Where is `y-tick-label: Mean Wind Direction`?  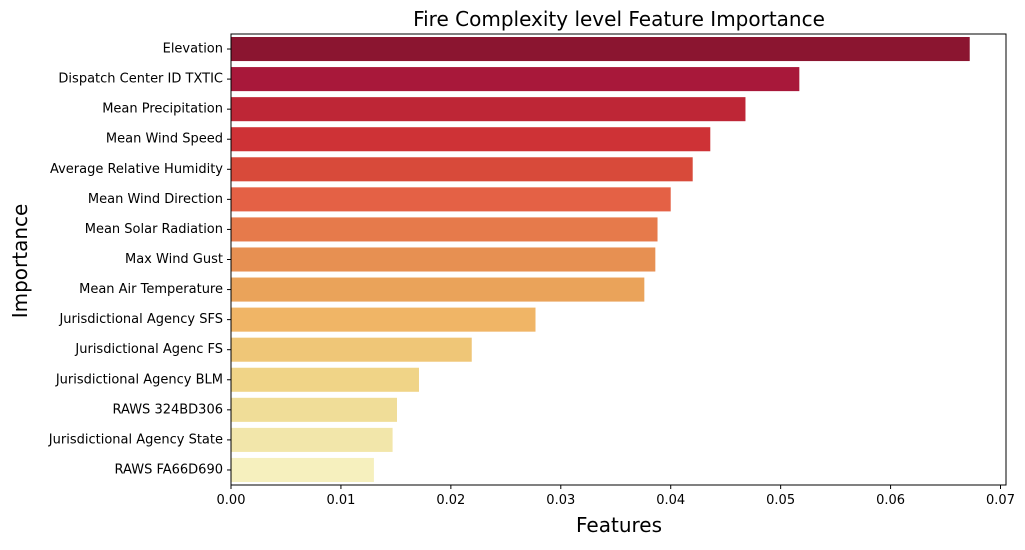
y-tick-label: Mean Wind Direction is located at coordinates (155, 199).